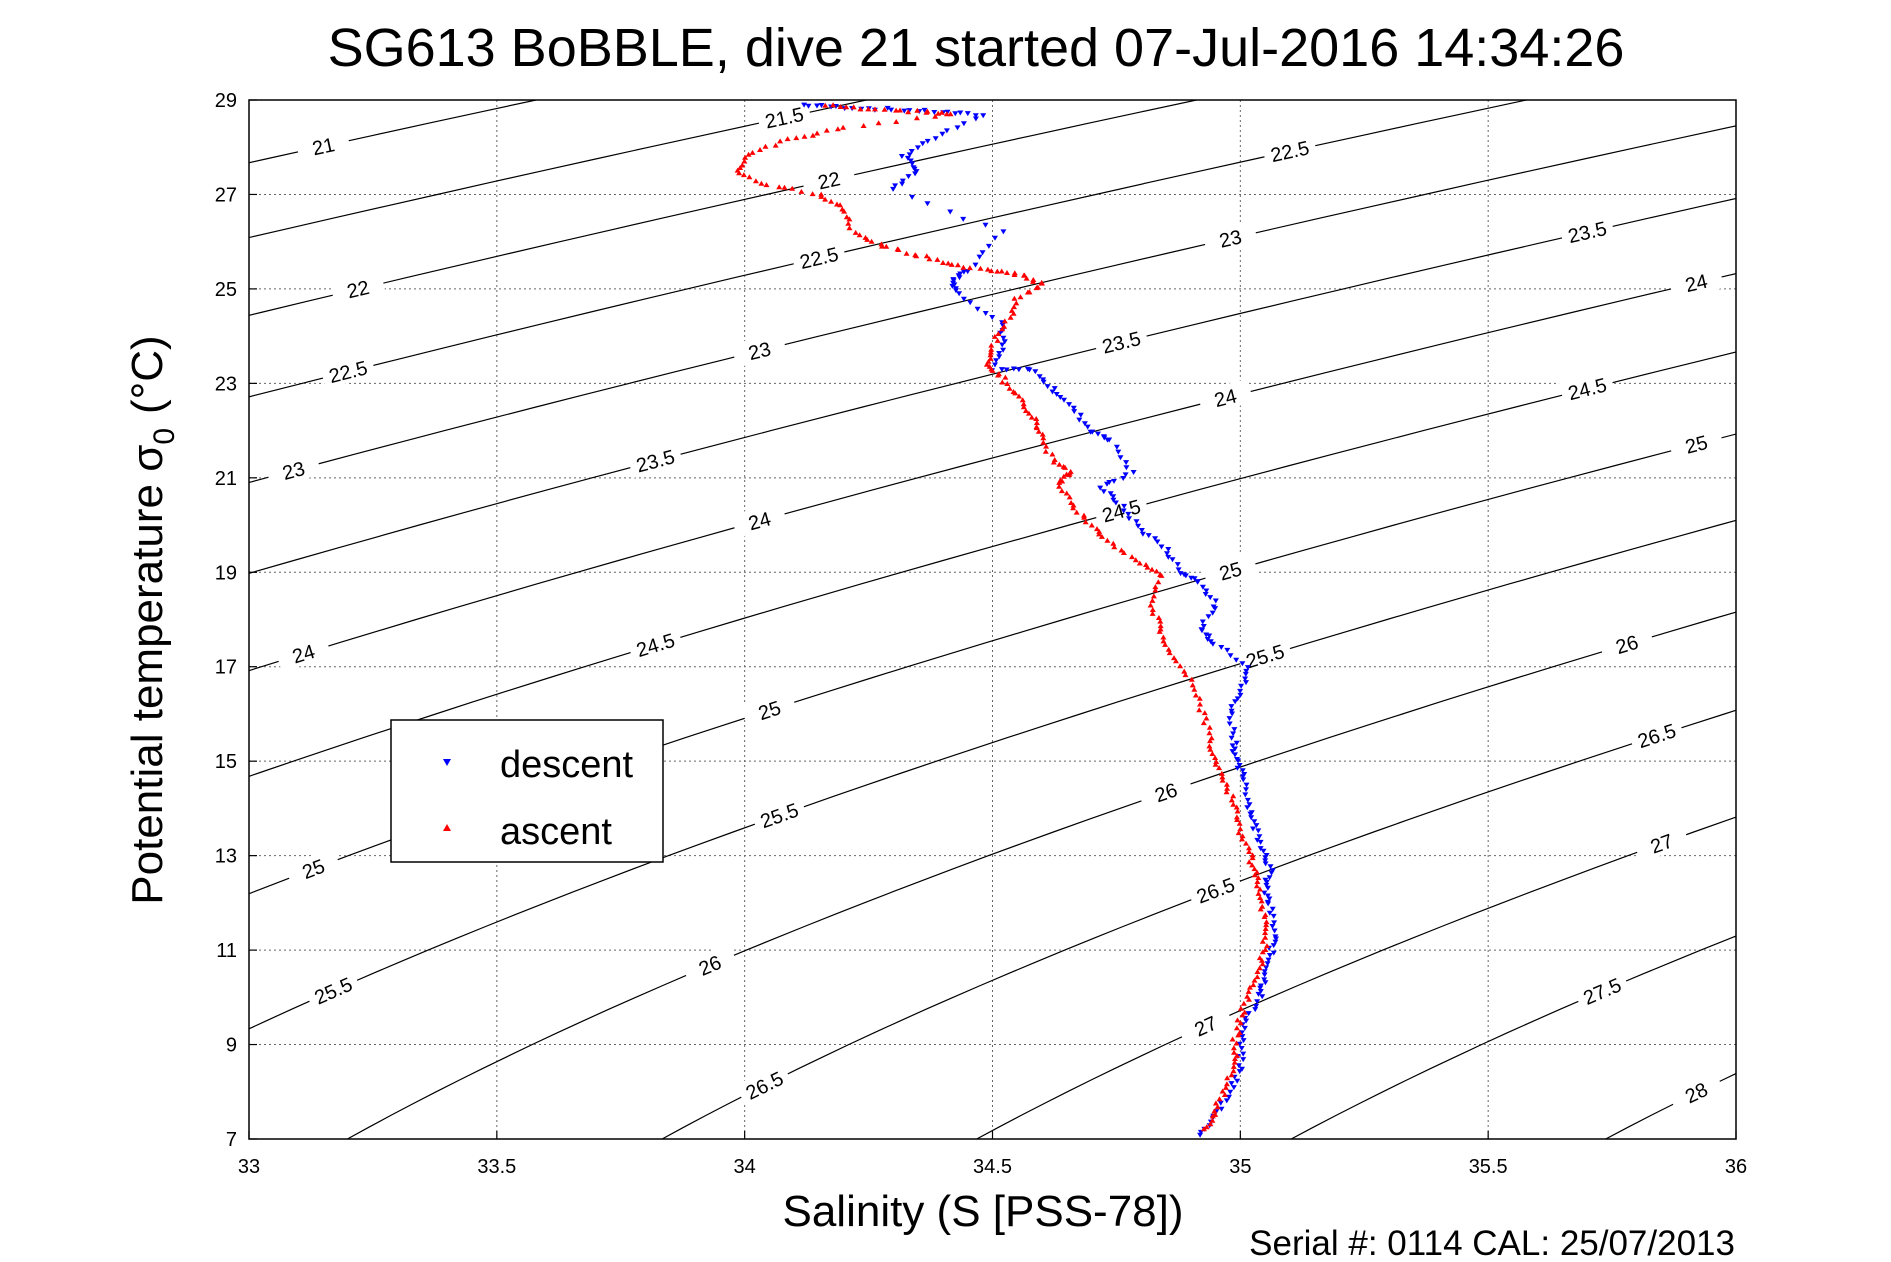  Describe the element at coordinates (358, 290) in the screenshot. I see `isopycnal-label: 22` at that location.